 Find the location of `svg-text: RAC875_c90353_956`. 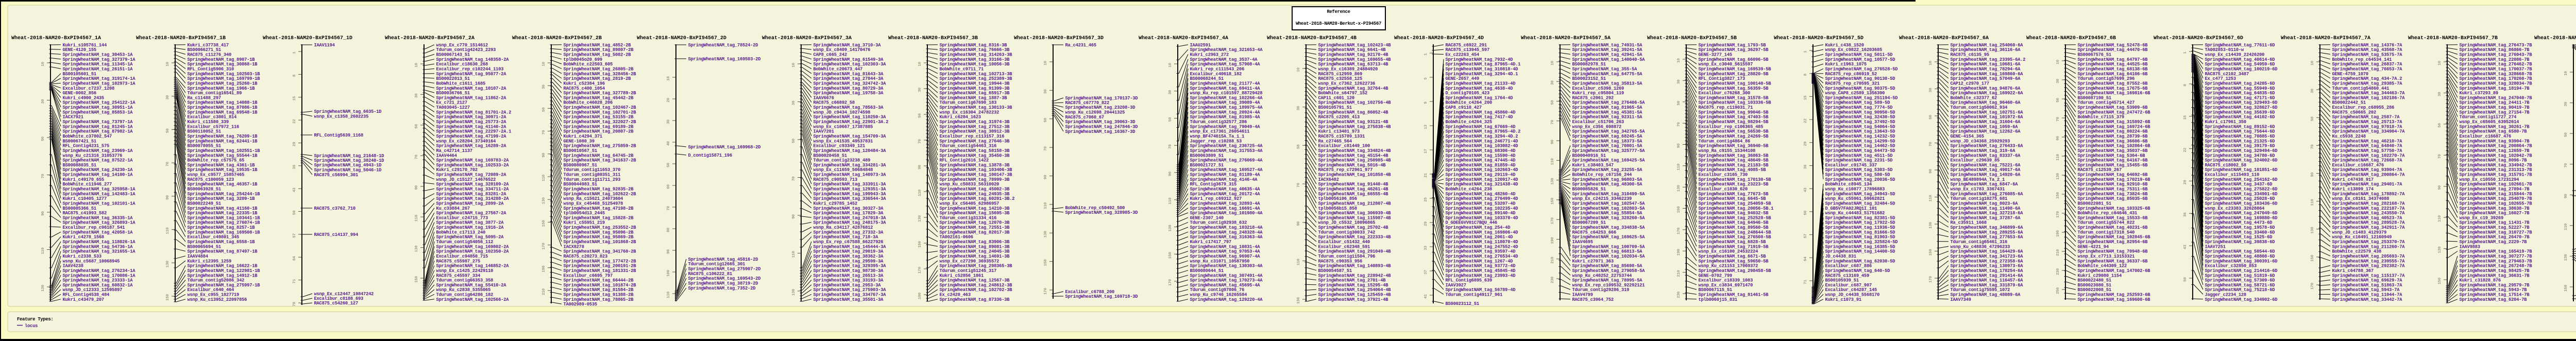

svg-text: RAC875_c90353_956 is located at coordinates (1340, 261).